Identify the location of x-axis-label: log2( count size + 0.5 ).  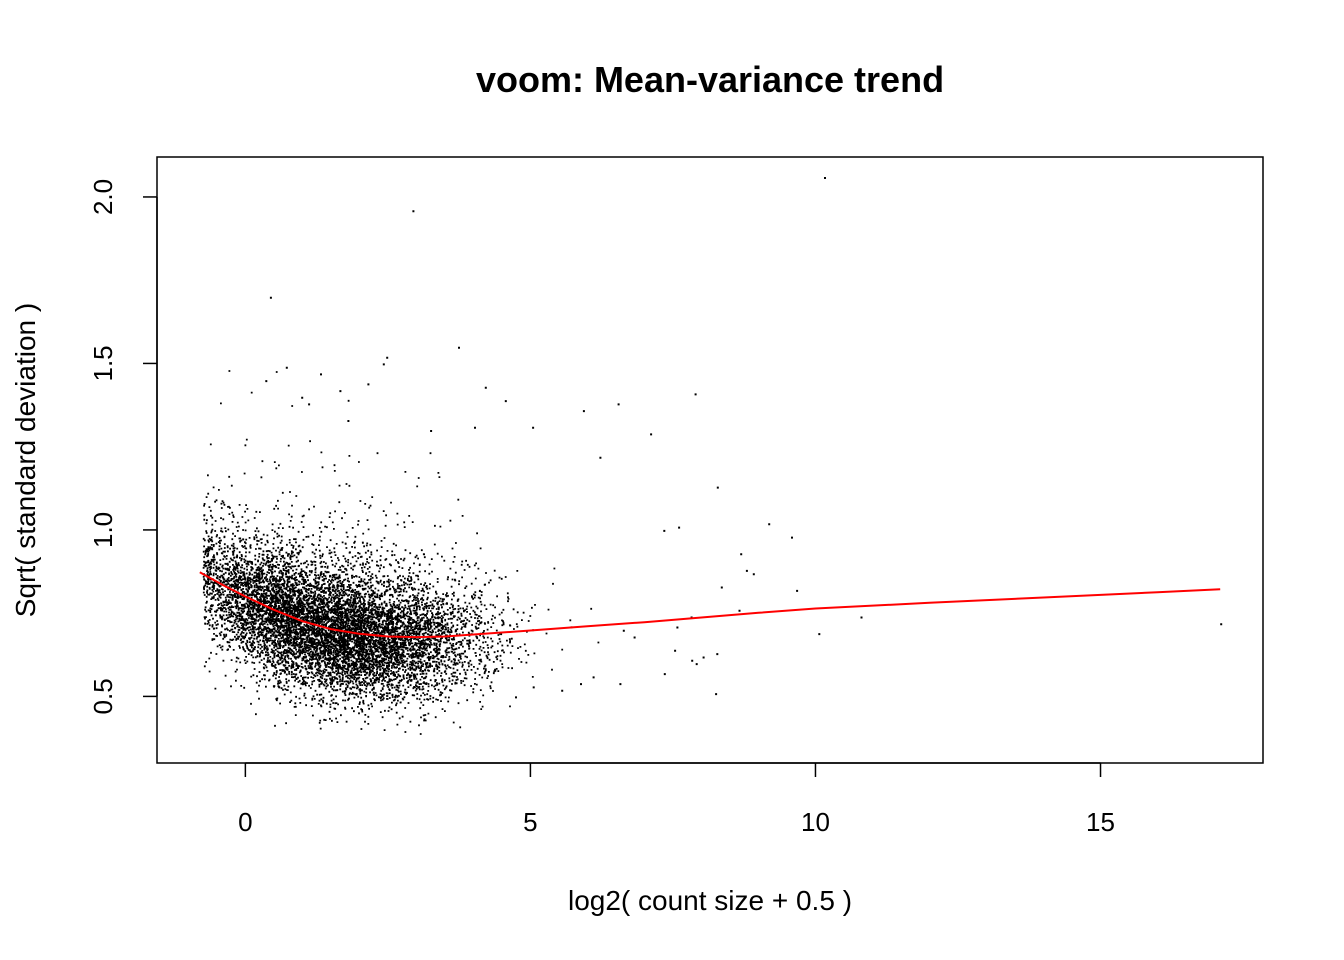
(710, 900).